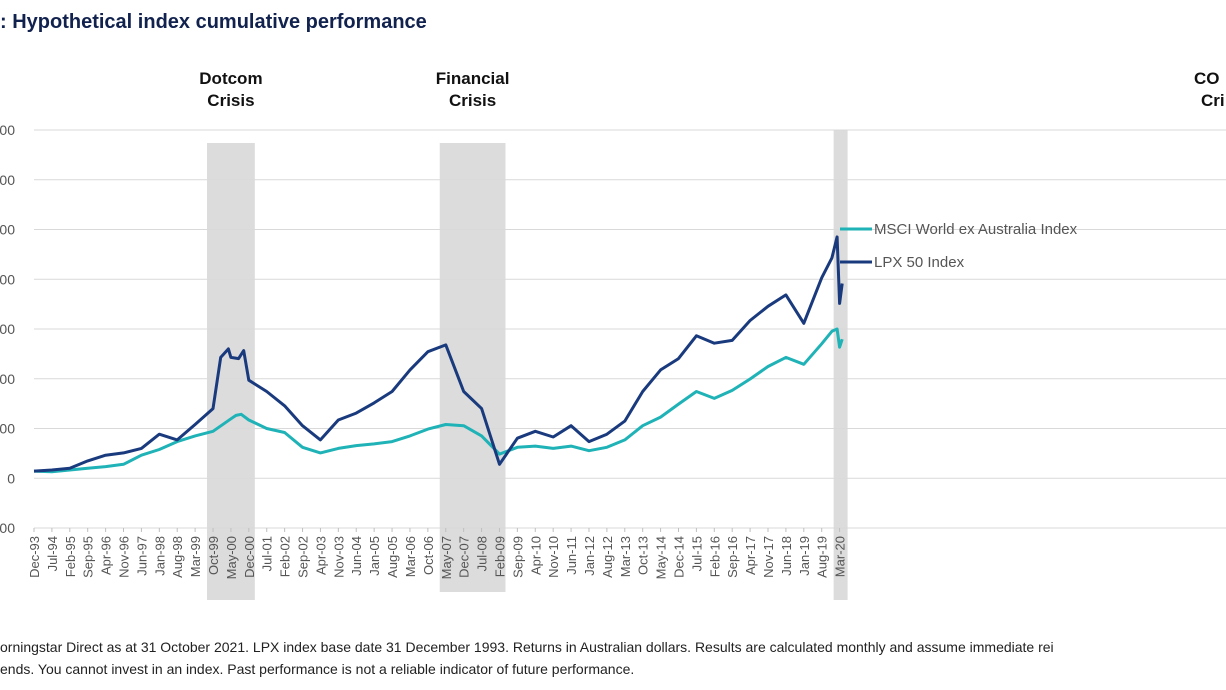  I want to click on x-tick-label: Apr-96, so click(106, 555).